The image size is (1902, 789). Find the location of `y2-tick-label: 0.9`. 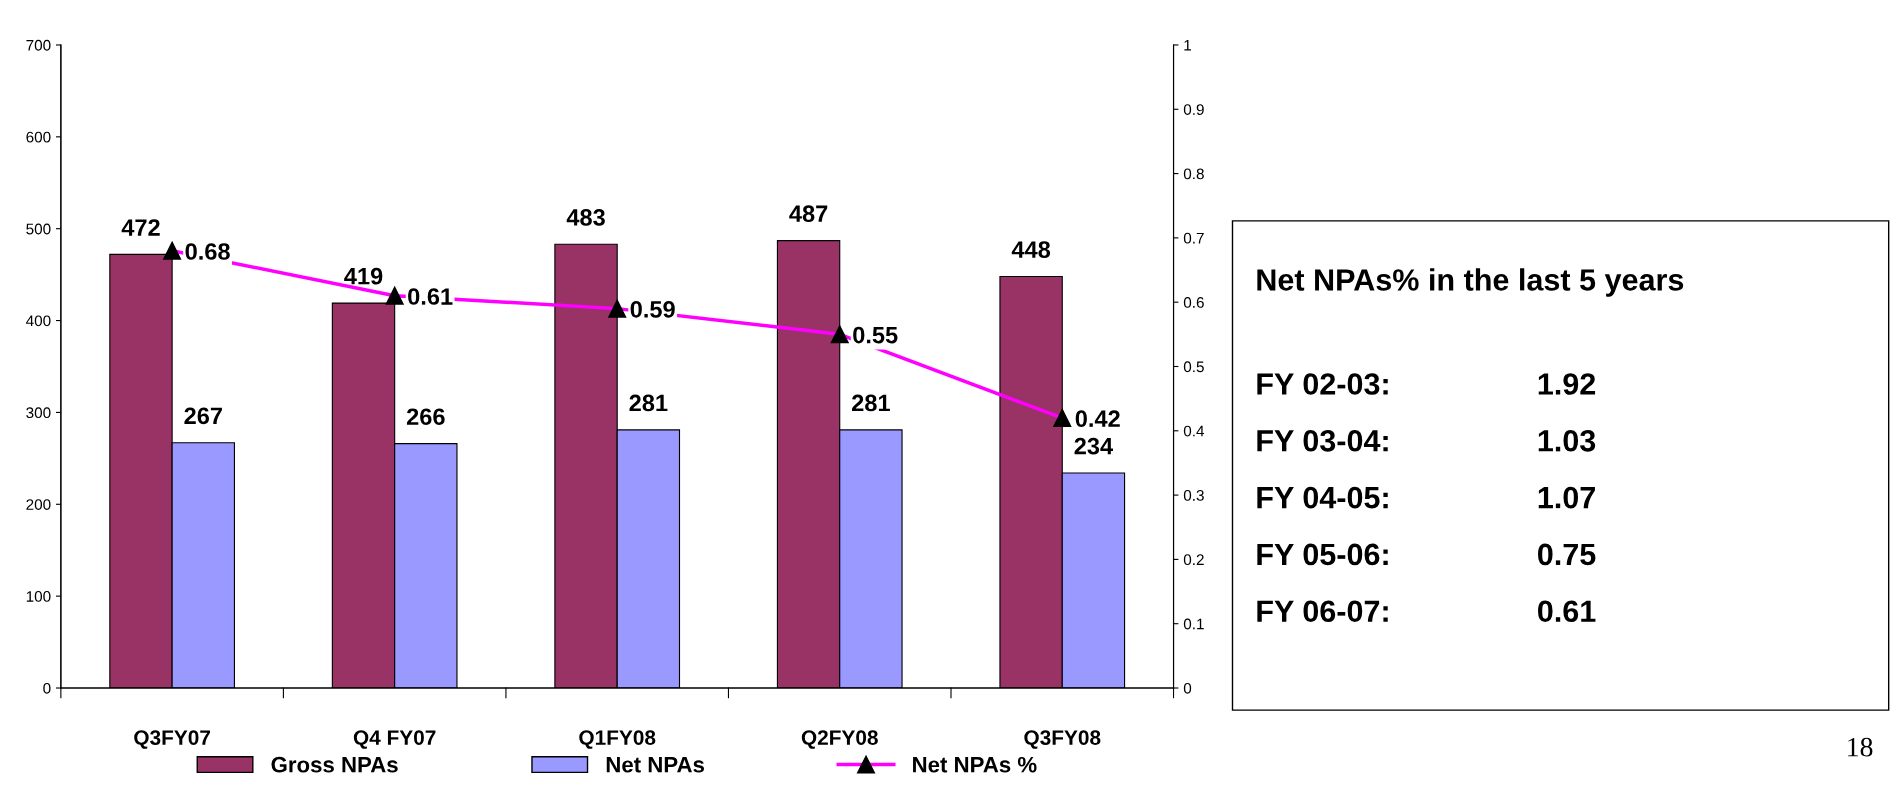

y2-tick-label: 0.9 is located at coordinates (1193, 109).